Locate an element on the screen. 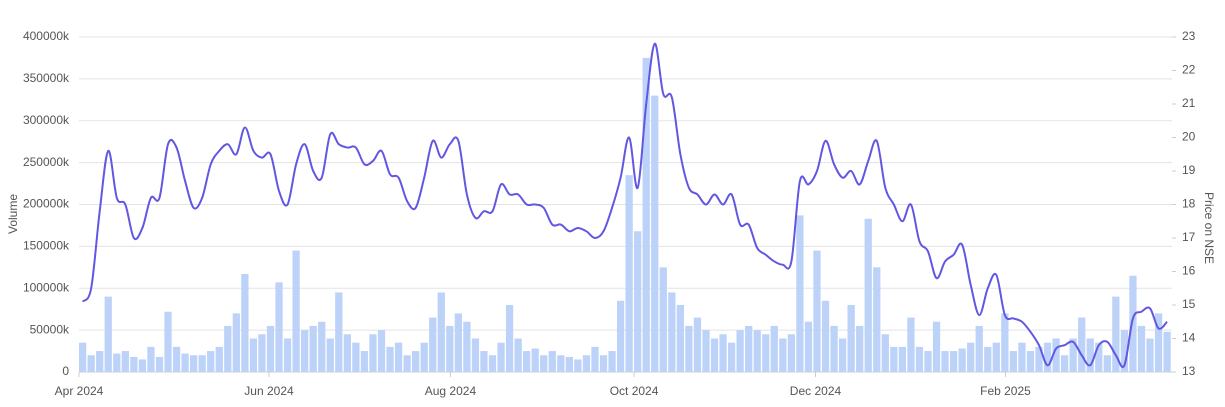 The width and height of the screenshot is (1225, 407). y2-tick-label: 13 is located at coordinates (1189, 371).